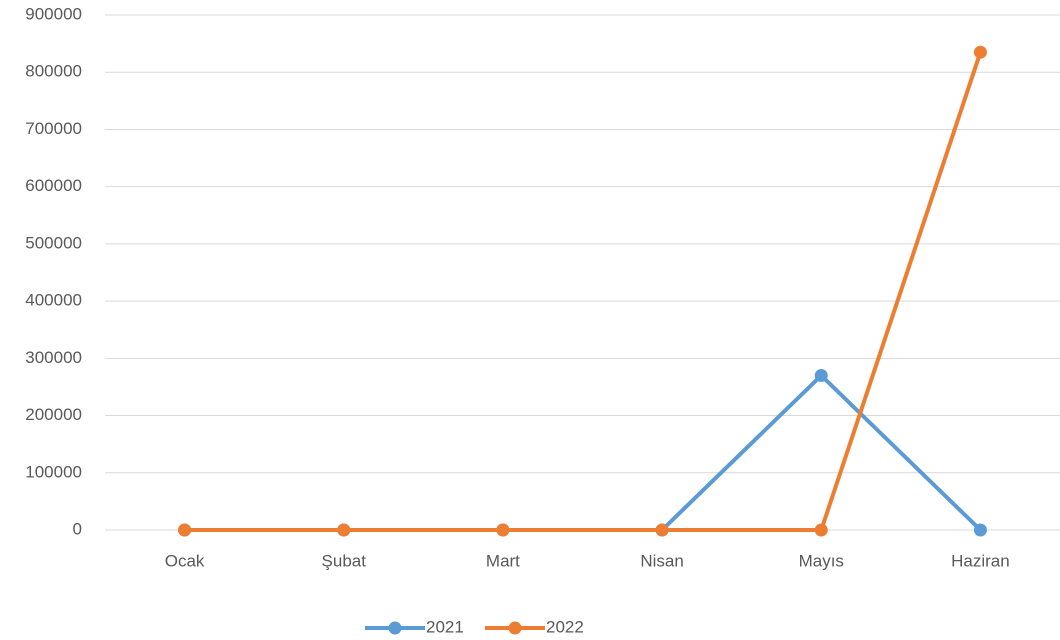 This screenshot has height=640, width=1060. What do you see at coordinates (53, 71) in the screenshot?
I see `y-tick-label: 800000` at bounding box center [53, 71].